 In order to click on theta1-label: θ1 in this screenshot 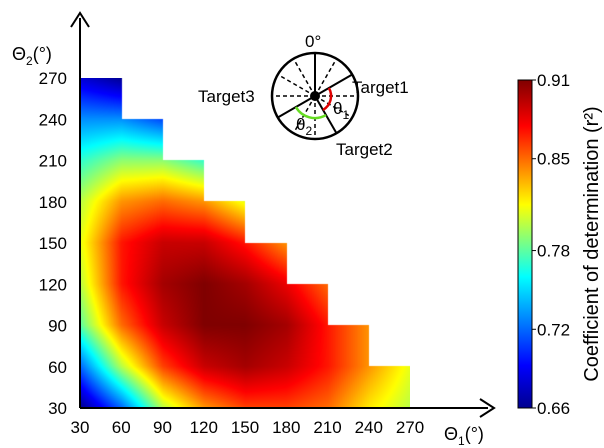, I will do `click(341, 110)`.